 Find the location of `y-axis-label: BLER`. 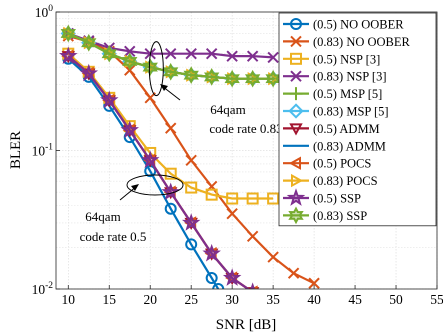

y-axis-label: BLER is located at coordinates (16, 150).